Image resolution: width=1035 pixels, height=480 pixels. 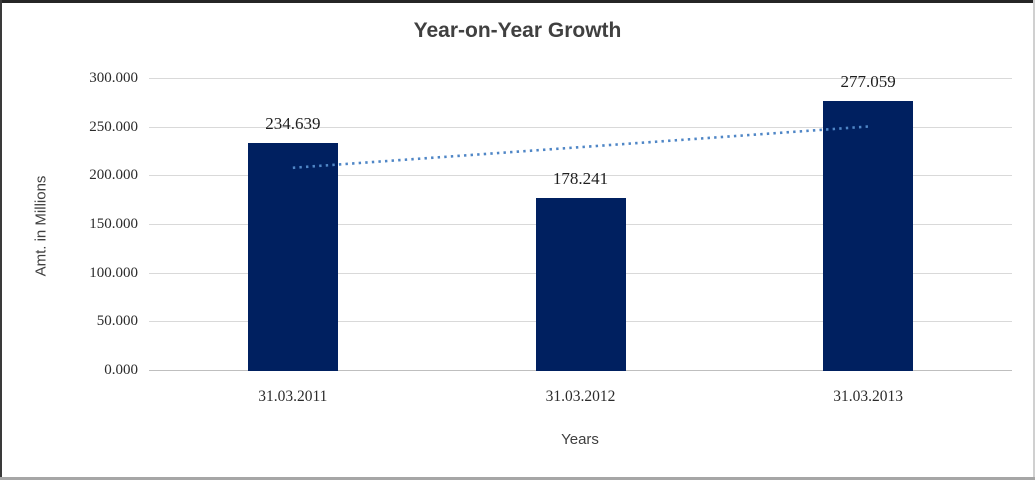 I want to click on frame-border-top, so click(x=517, y=1).